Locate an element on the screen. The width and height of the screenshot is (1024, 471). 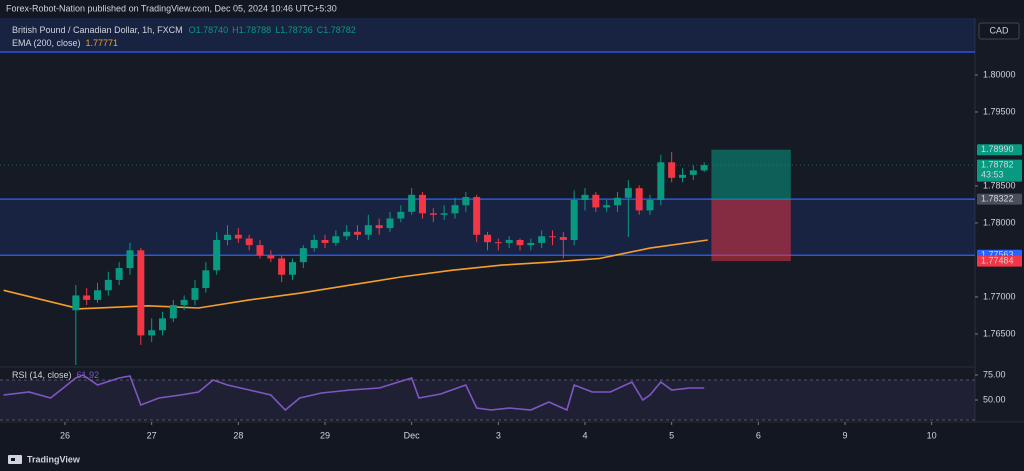
rsi-tick-label: 75.00 is located at coordinates (994, 374).